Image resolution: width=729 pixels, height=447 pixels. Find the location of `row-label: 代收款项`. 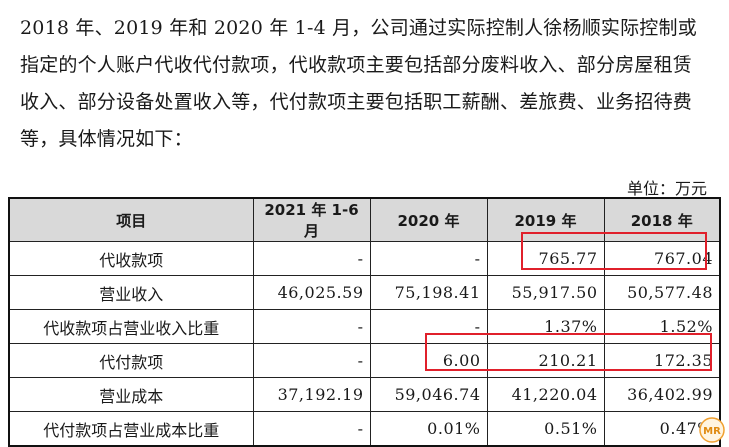

row-label: 代收款项 is located at coordinates (131, 258).